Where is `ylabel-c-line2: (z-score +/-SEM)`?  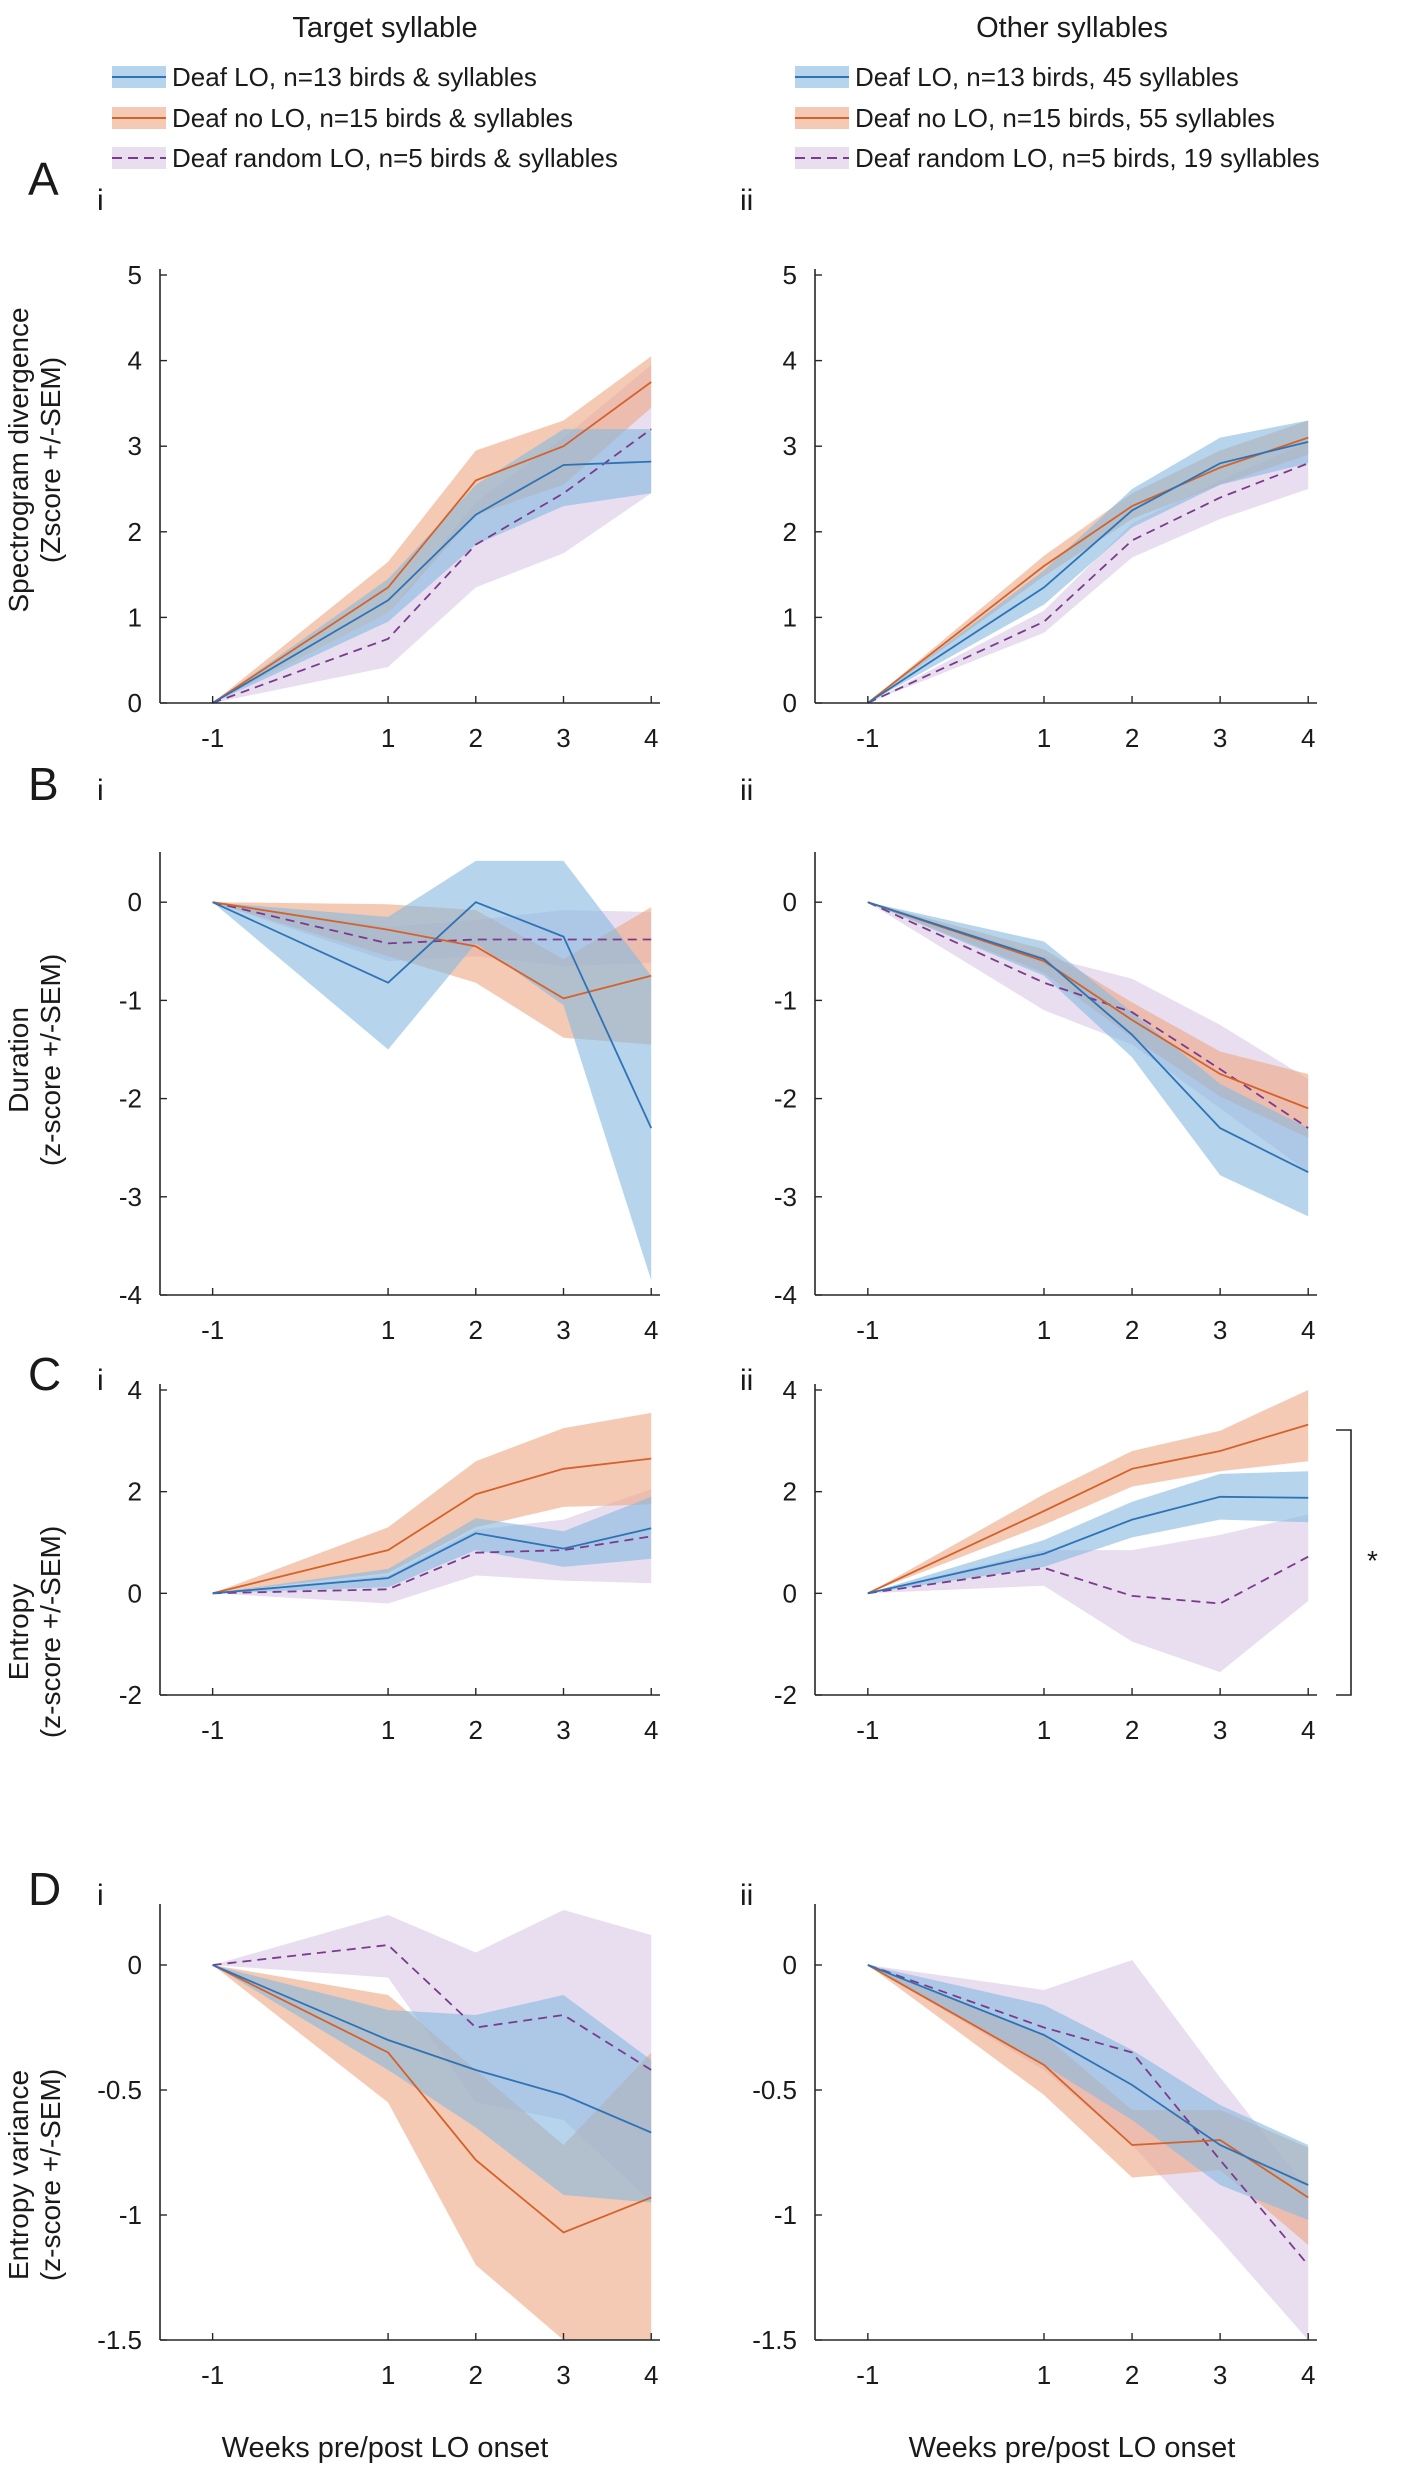
ylabel-c-line2: (z-score +/-SEM) is located at coordinates (50, 1632).